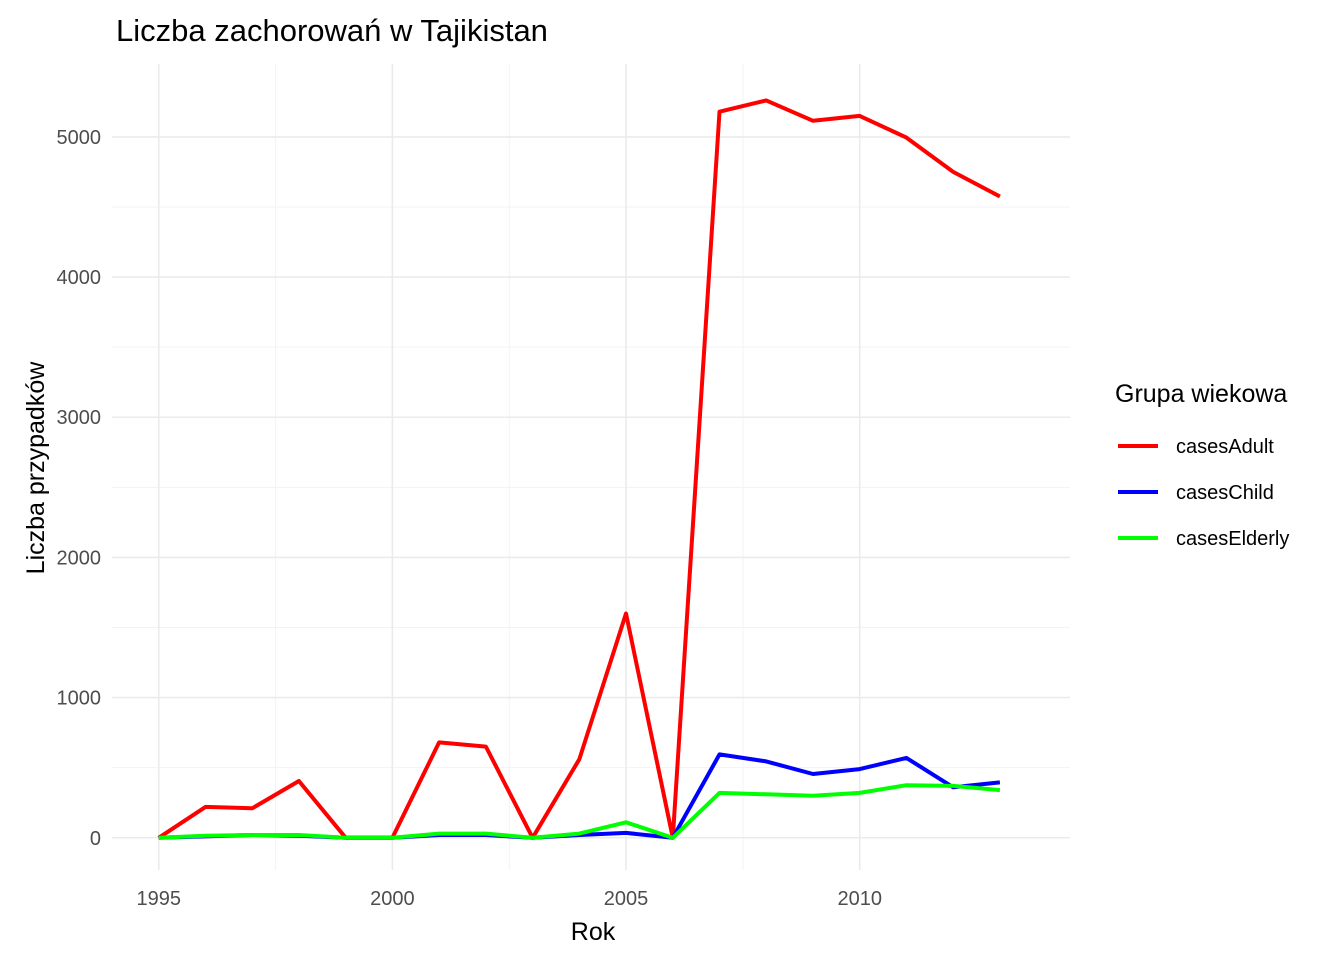 This screenshot has height=960, width=1344. What do you see at coordinates (79, 418) in the screenshot?
I see `y-tick-label: 3000` at bounding box center [79, 418].